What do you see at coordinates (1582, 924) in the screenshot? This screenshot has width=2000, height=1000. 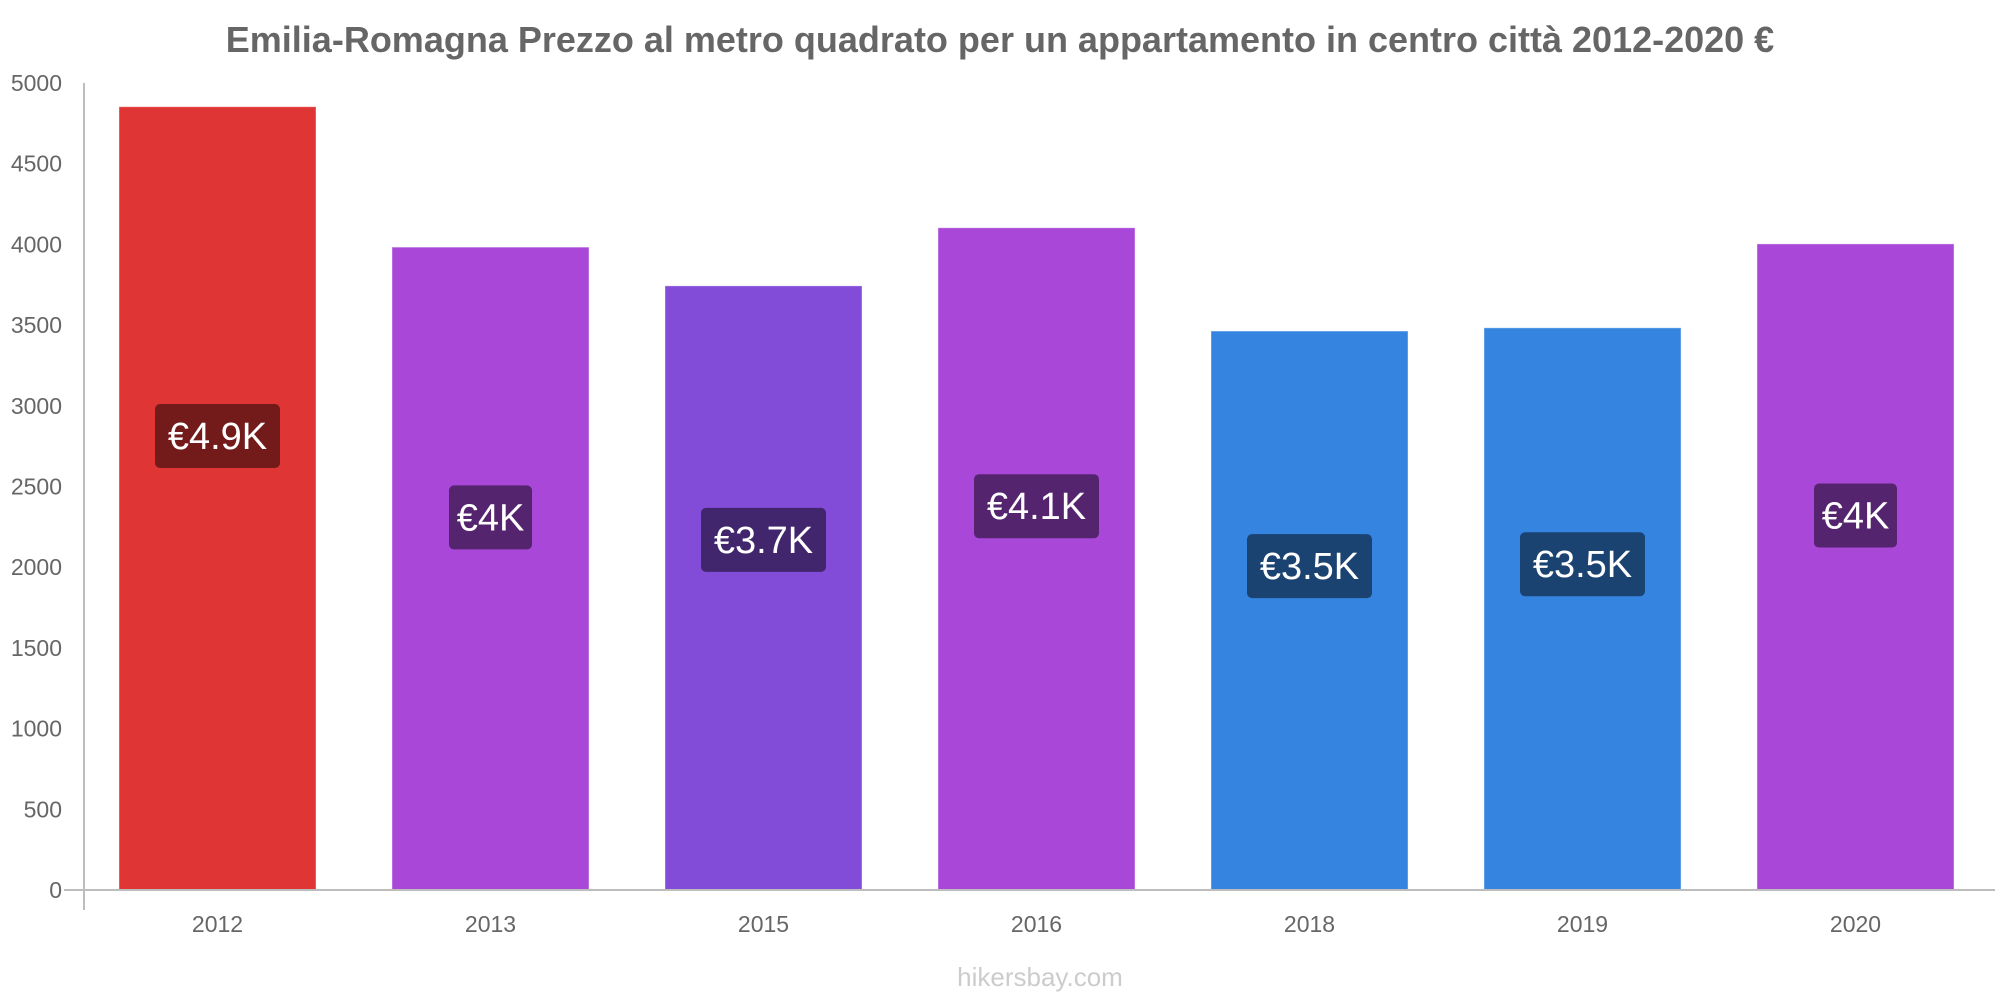 I see `x-tick-label: 2019` at bounding box center [1582, 924].